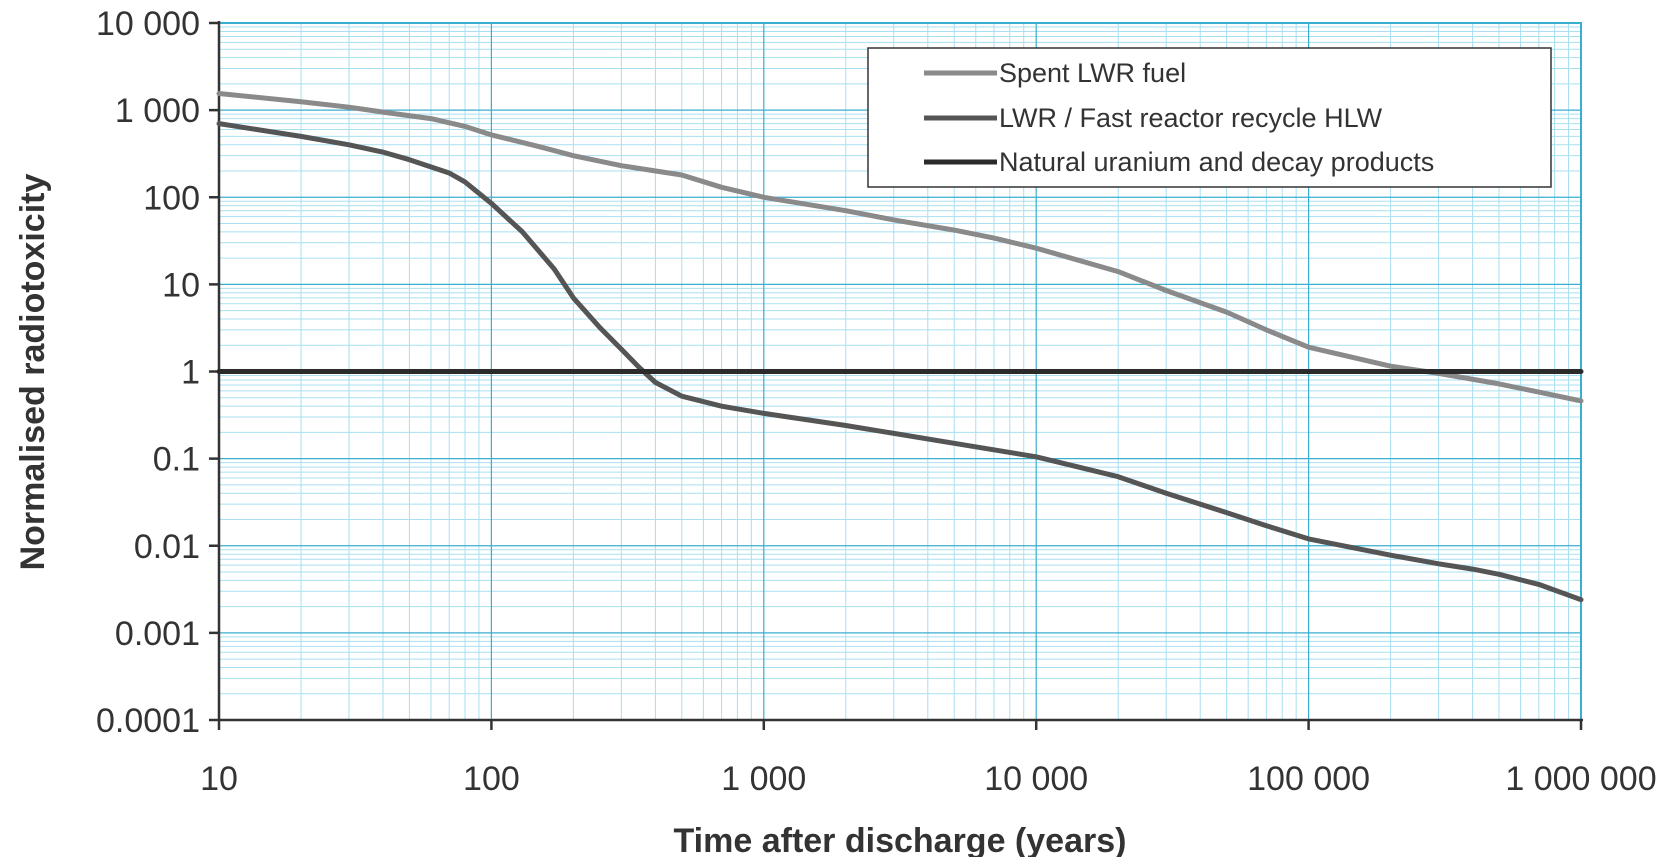  I want to click on y-tick-label: 10, so click(181, 285).